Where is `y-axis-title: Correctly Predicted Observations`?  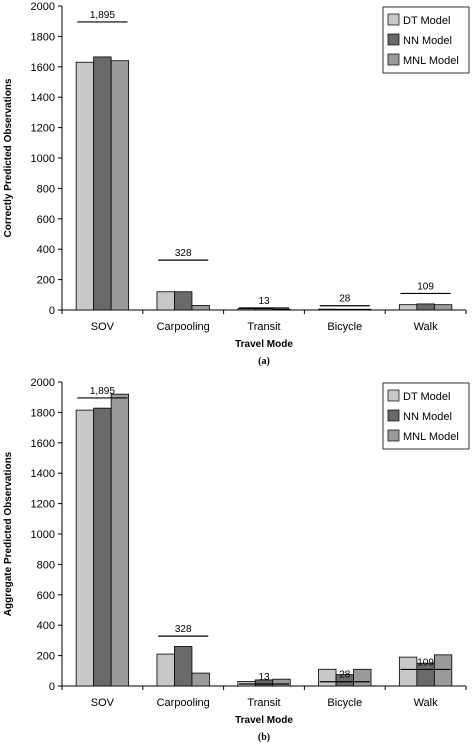 y-axis-title: Correctly Predicted Observations is located at coordinates (8, 157).